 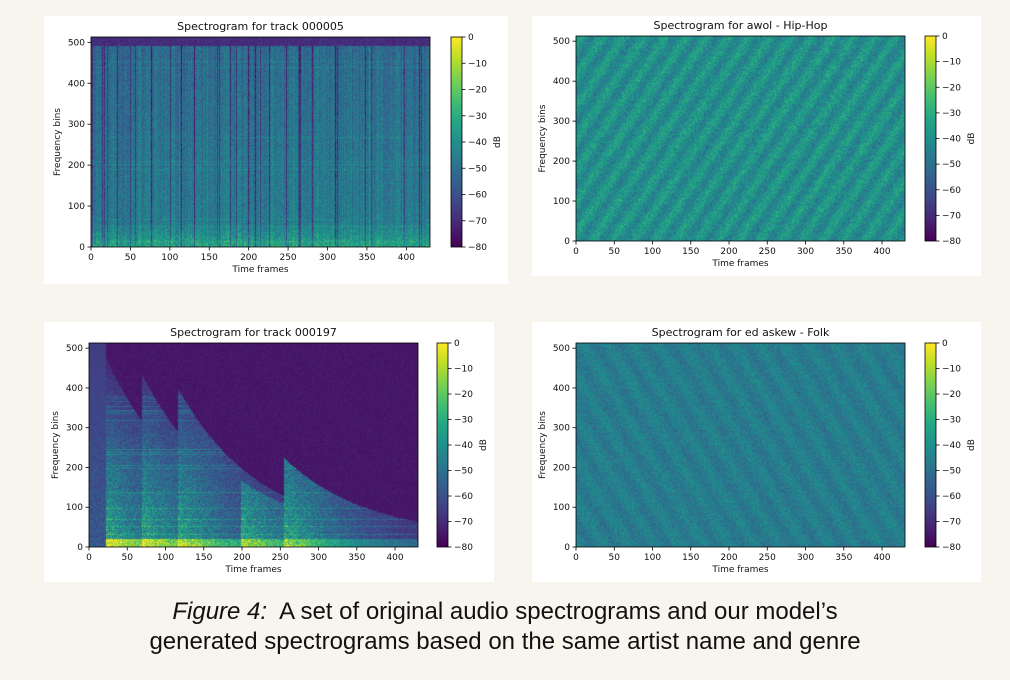 What do you see at coordinates (741, 25) in the screenshot?
I see `chart-title: Spectrogram for awol - Hip-Hop` at bounding box center [741, 25].